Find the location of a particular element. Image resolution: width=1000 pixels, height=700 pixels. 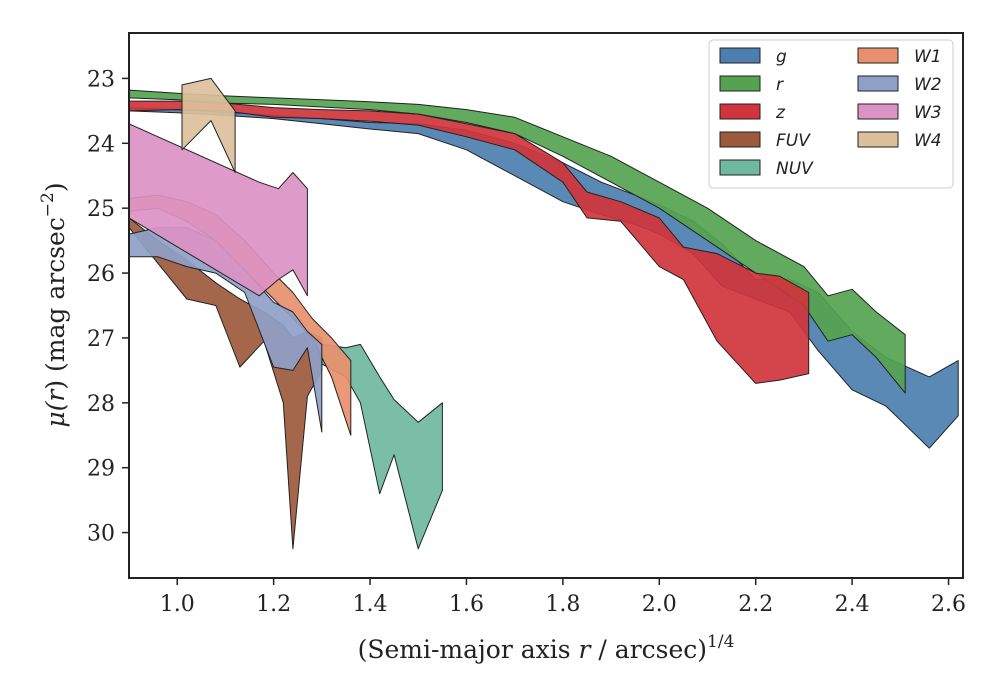

x-tick-label: 2.2 is located at coordinates (755, 604).